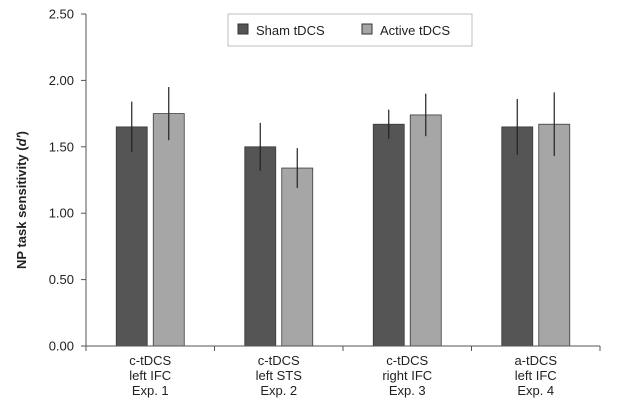 The height and width of the screenshot is (414, 620). Describe the element at coordinates (535, 390) in the screenshot. I see `x-category-label-line: Exp. 4` at that location.